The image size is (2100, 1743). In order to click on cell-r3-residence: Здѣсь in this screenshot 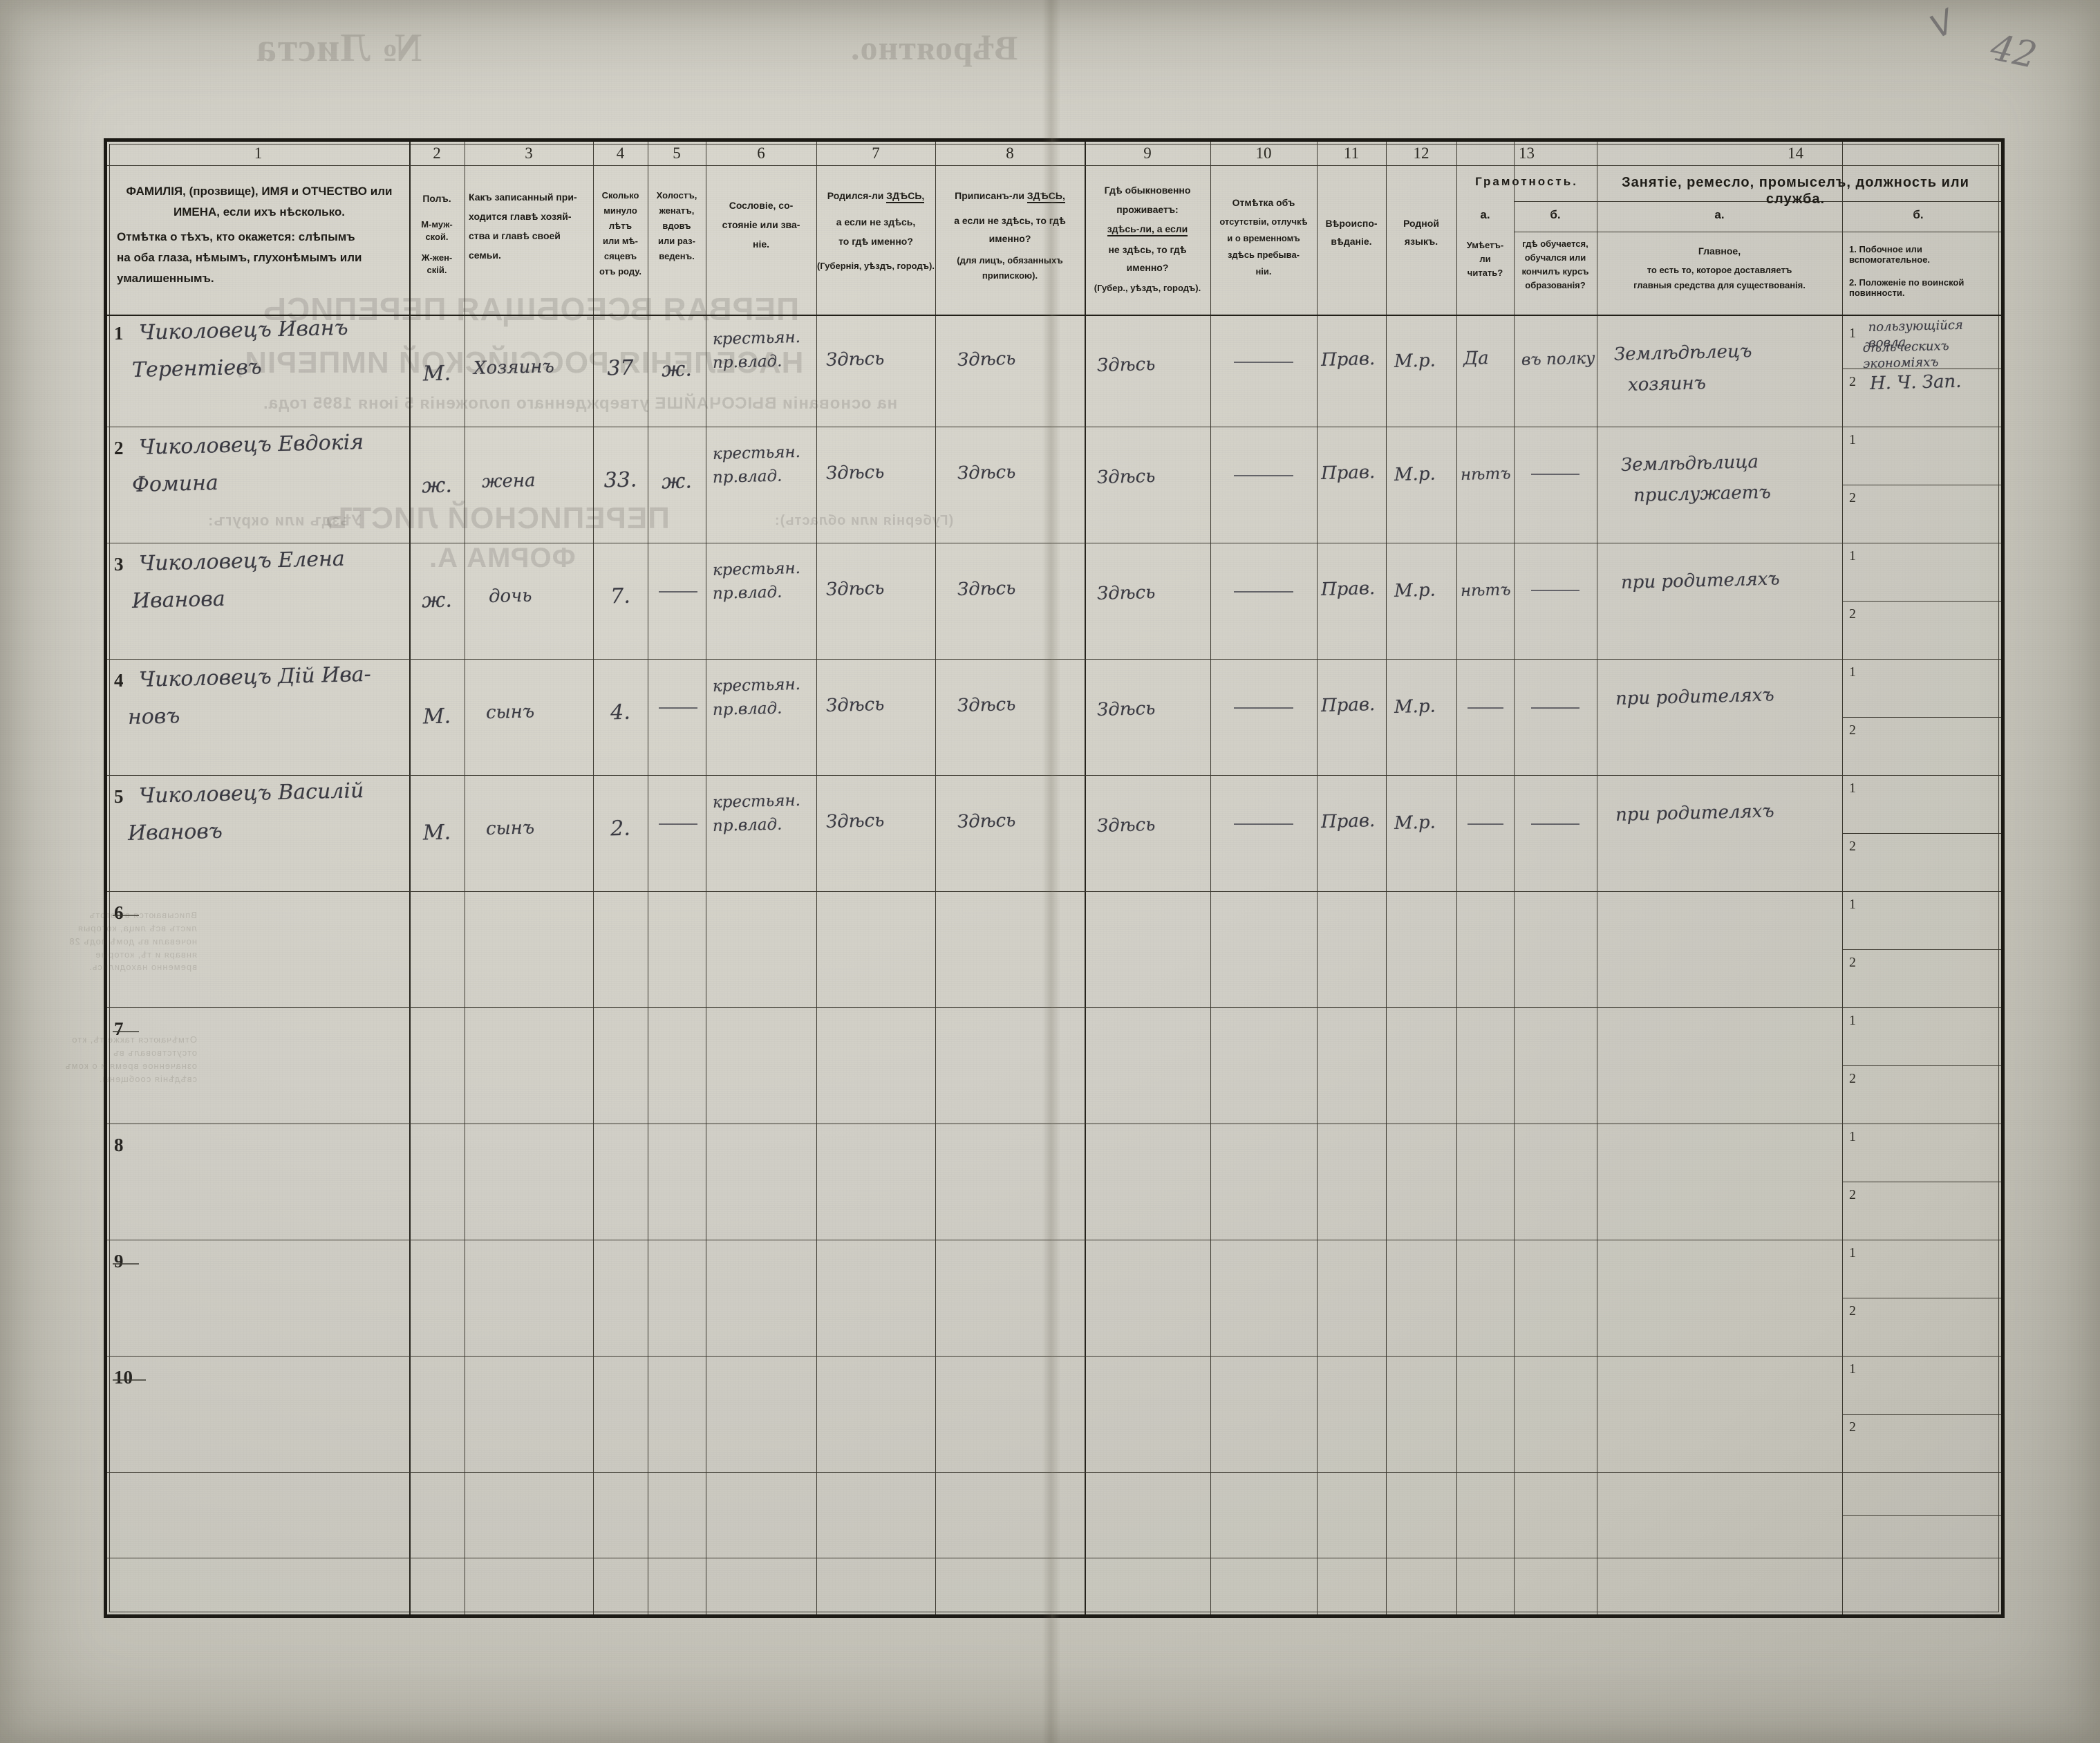, I will do `click(1126, 592)`.